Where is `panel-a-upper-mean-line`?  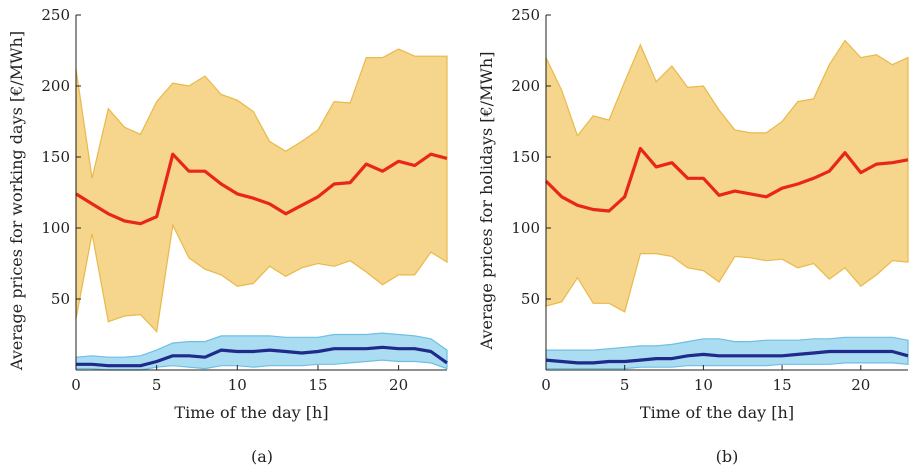
panel-a-upper-mean-line is located at coordinates (261, 189).